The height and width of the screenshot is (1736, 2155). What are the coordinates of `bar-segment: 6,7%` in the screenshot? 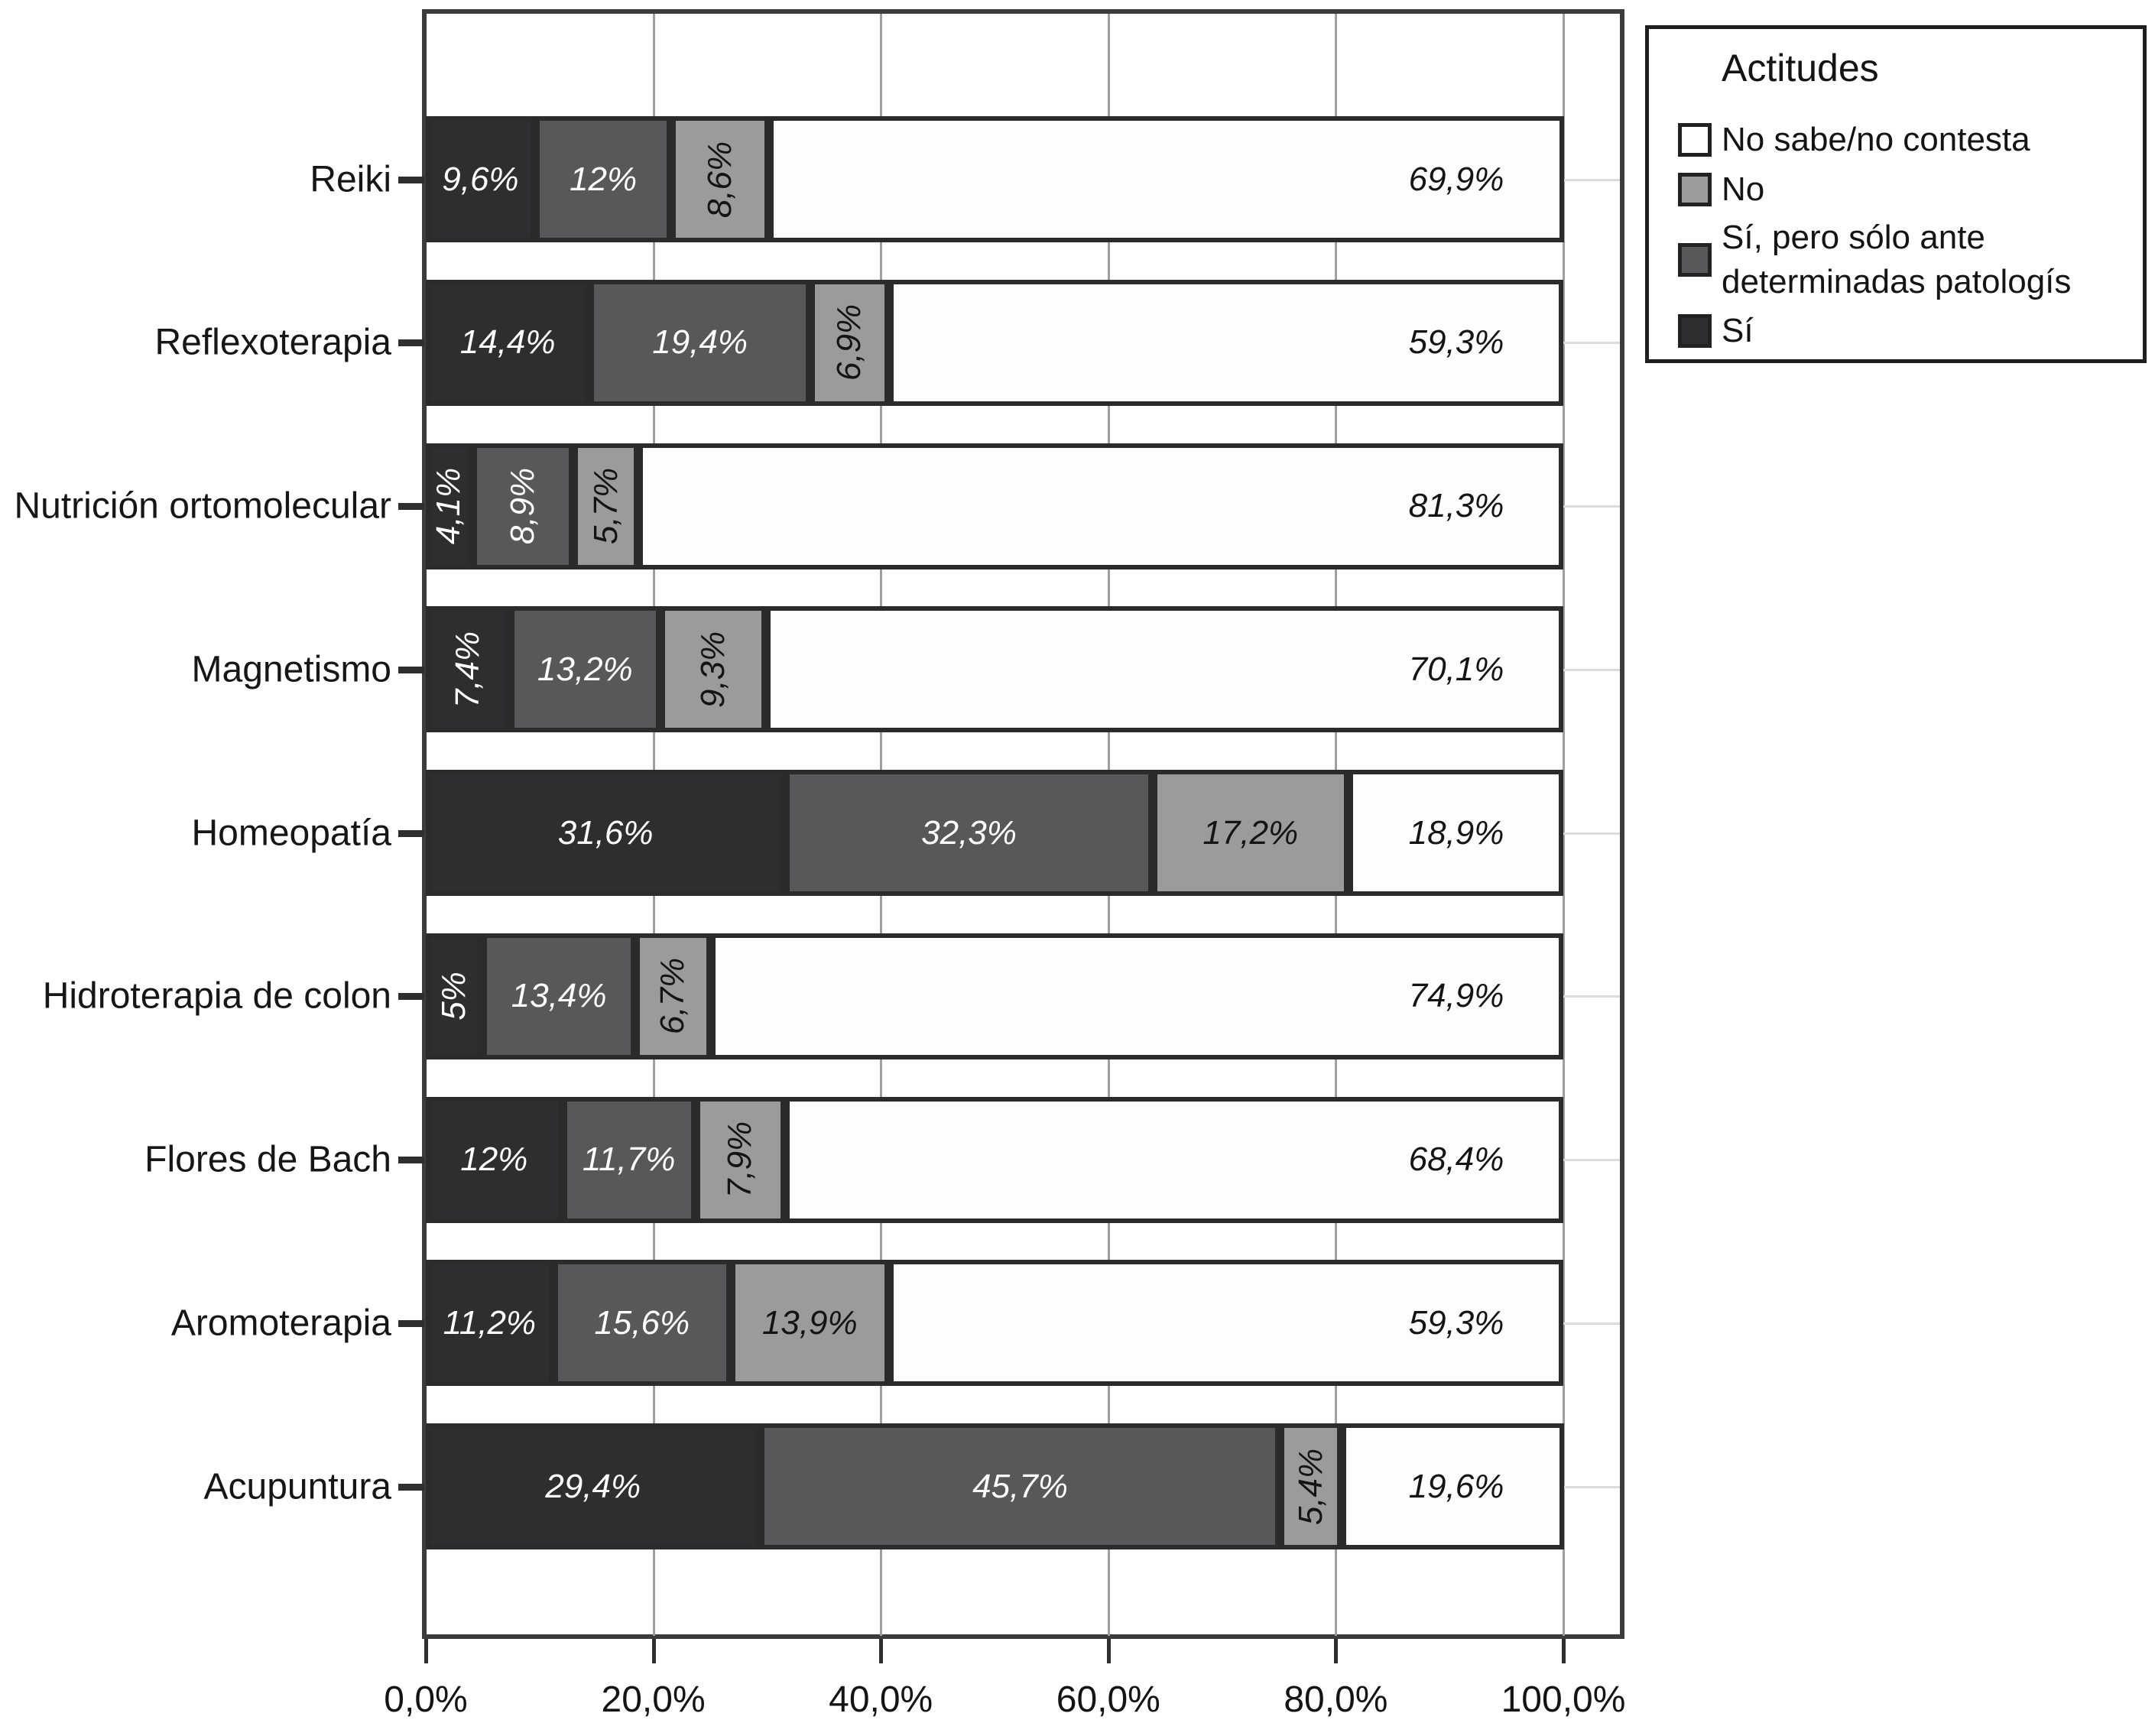 It's located at (673, 996).